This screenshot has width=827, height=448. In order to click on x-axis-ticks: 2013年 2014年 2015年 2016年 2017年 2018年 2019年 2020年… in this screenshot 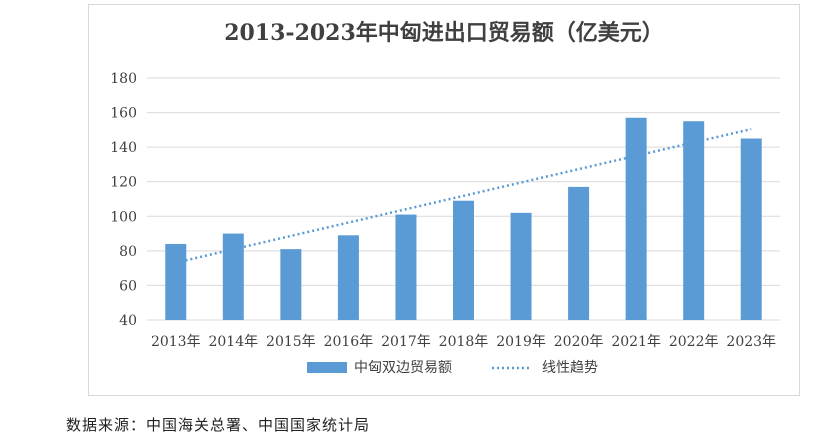, I will do `click(463, 342)`.